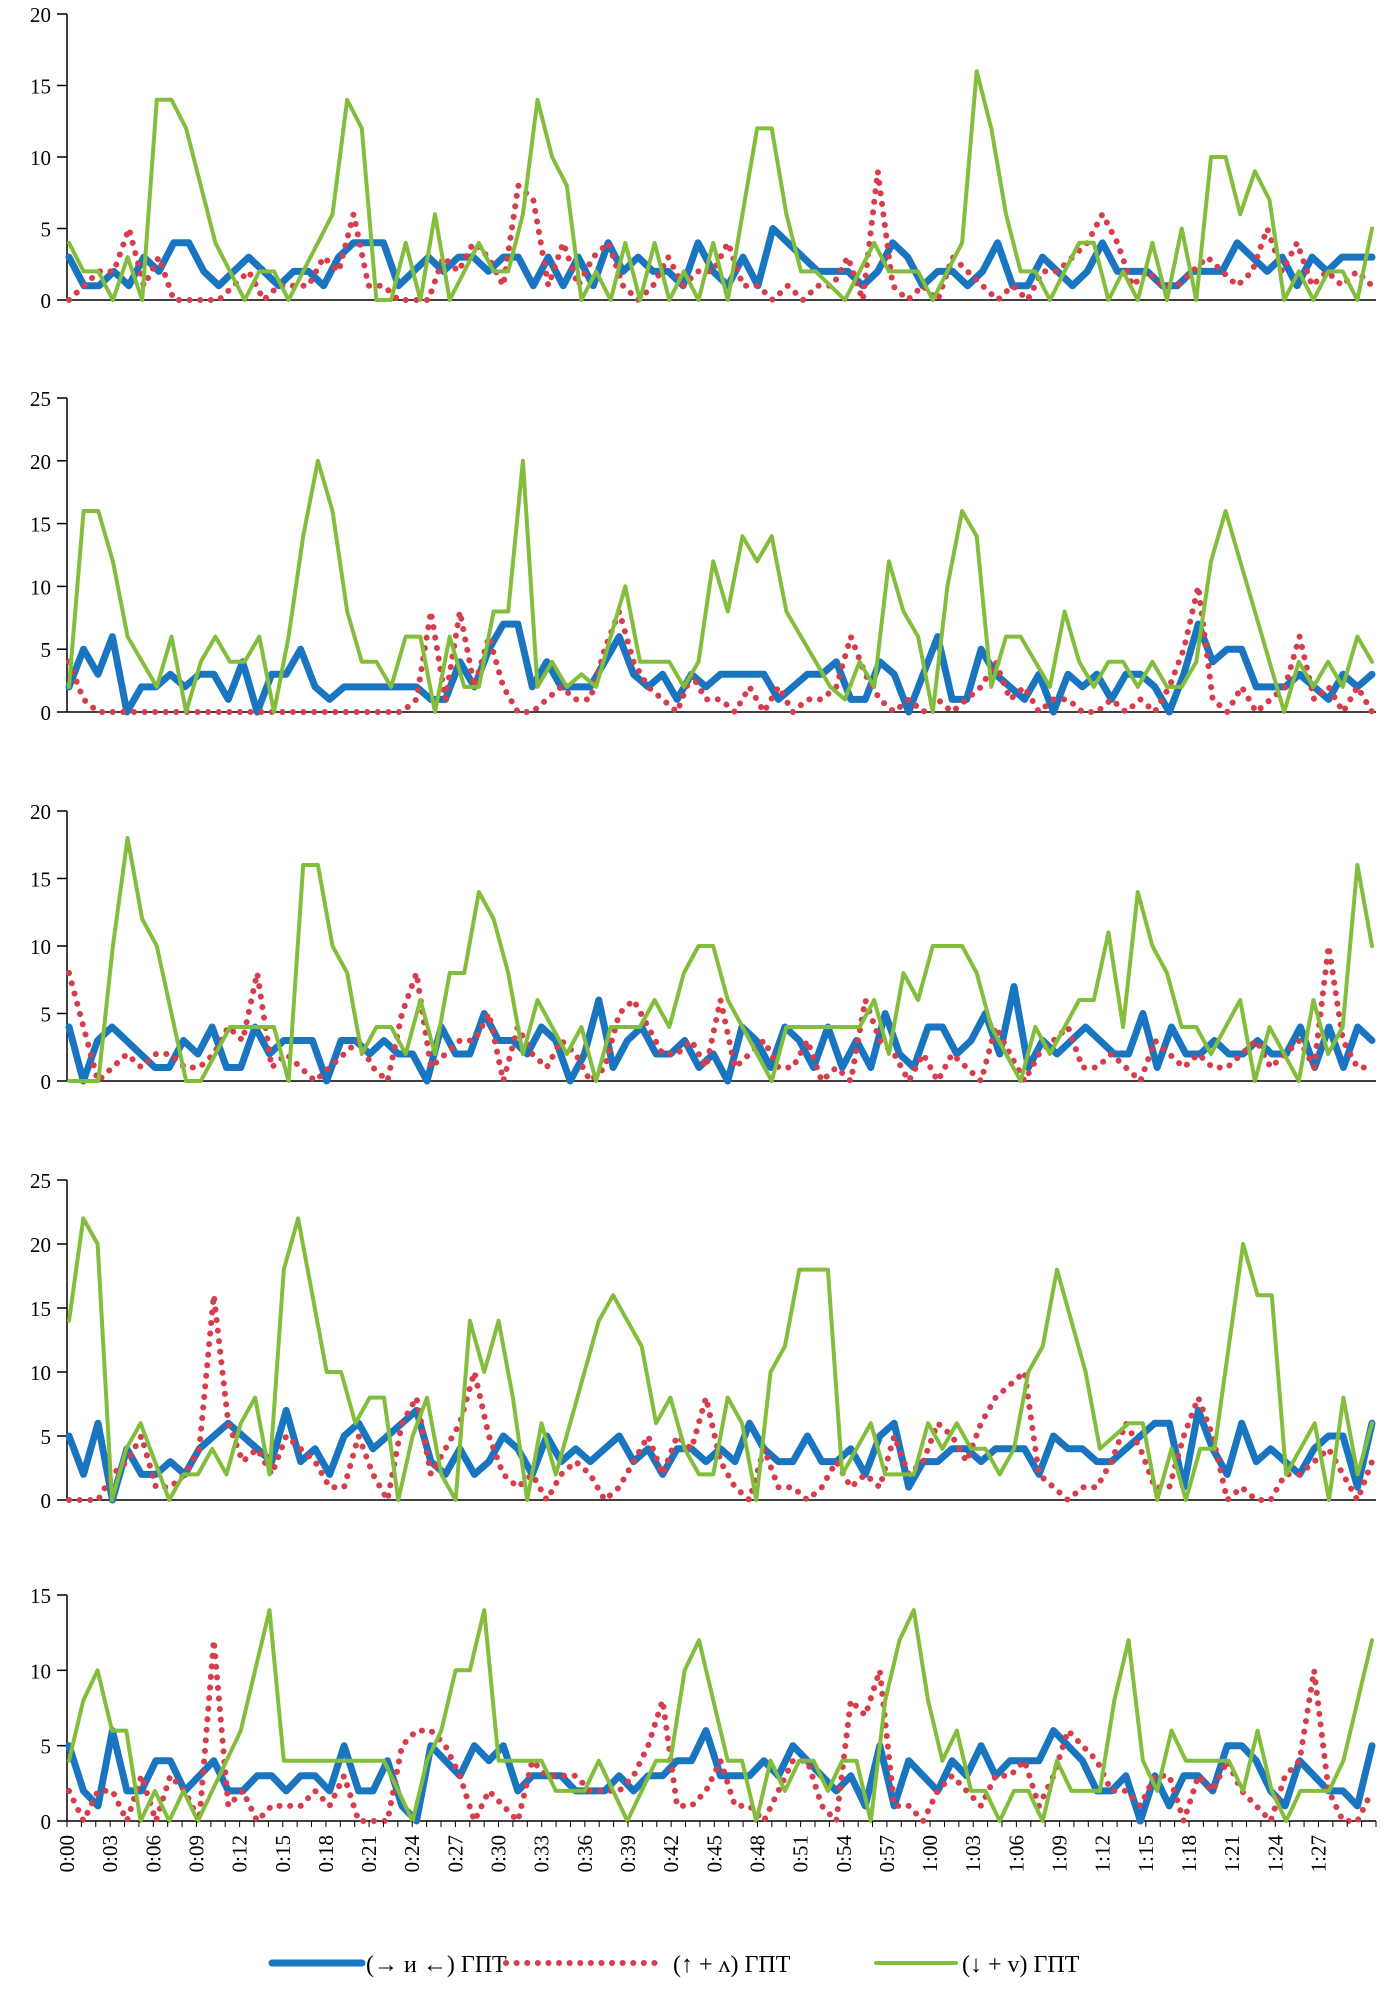 The width and height of the screenshot is (1396, 1999). What do you see at coordinates (1189, 1853) in the screenshot?
I see `x-tick-label: 1:18` at bounding box center [1189, 1853].